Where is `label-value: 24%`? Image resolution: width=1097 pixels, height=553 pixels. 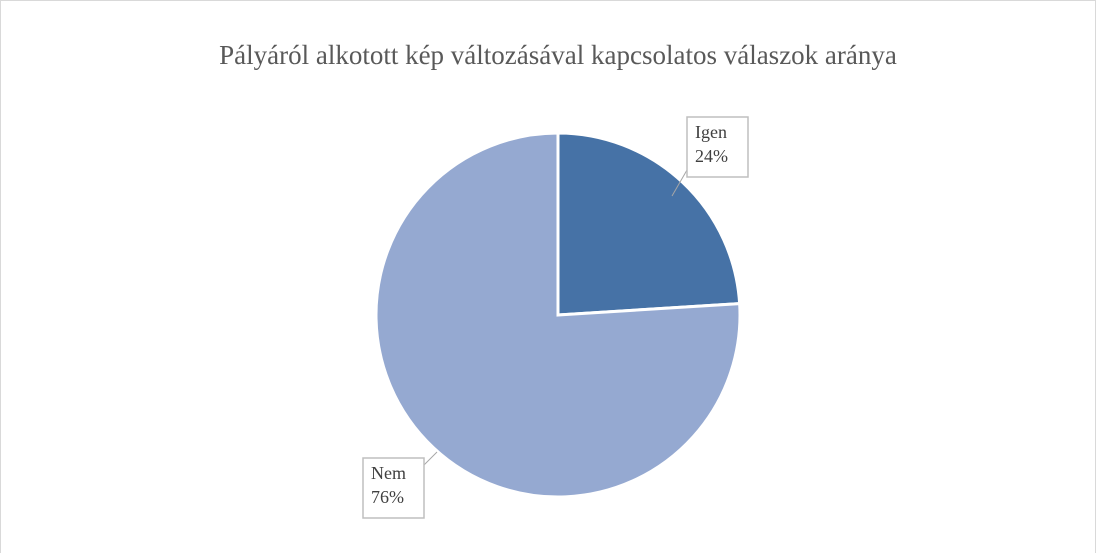
label-value: 24% is located at coordinates (711, 156).